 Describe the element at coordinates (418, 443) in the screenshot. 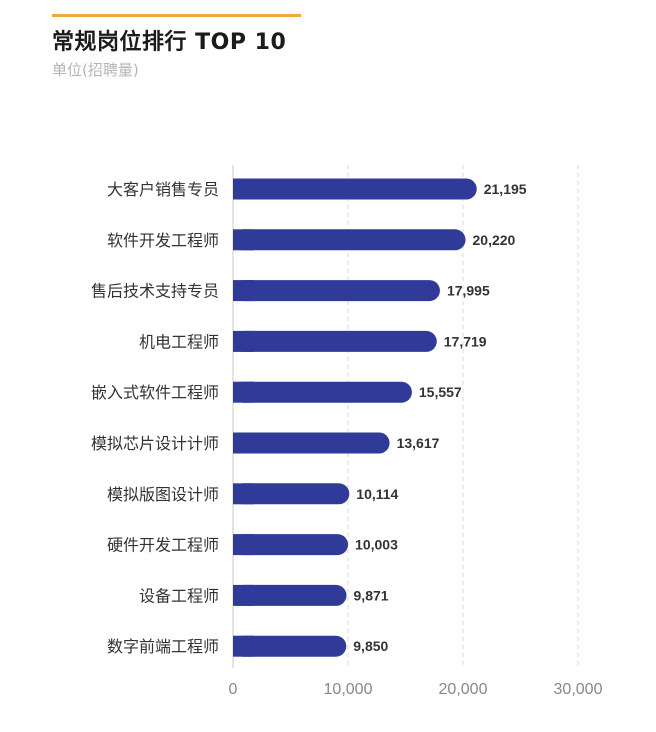

I see `data-label-6: 13,617` at that location.